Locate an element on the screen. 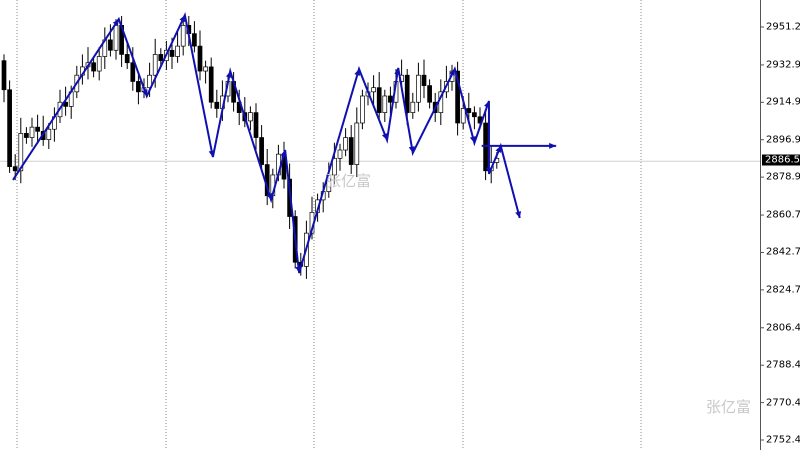  price-tick-label: 2806.45 is located at coordinates (783, 328).